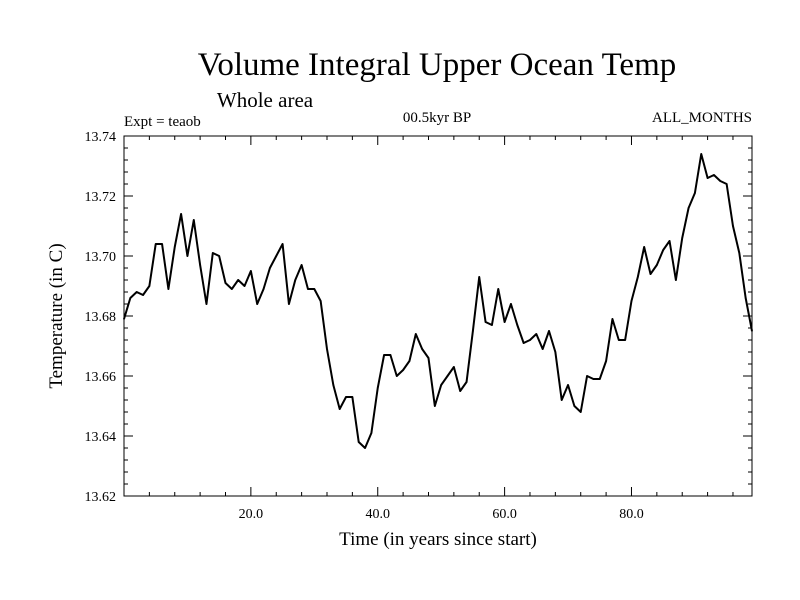  What do you see at coordinates (101, 197) in the screenshot?
I see `y-tick-label: 13.72` at bounding box center [101, 197].